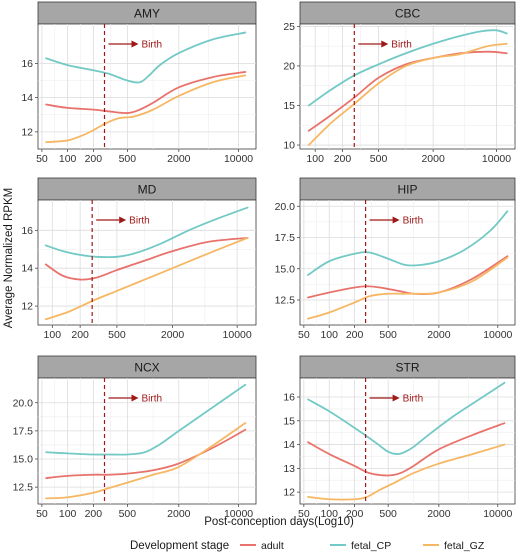 The width and height of the screenshot is (520, 553). What do you see at coordinates (289, 146) in the screenshot?
I see `y-tick-label: 10` at bounding box center [289, 146].